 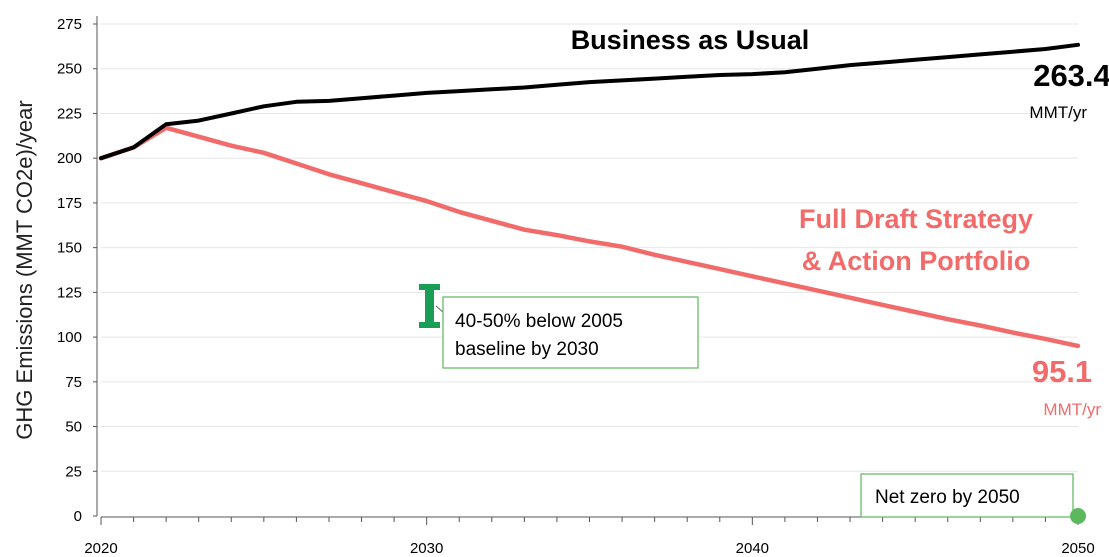 I want to click on y-tick-label: 275, so click(x=69, y=24).